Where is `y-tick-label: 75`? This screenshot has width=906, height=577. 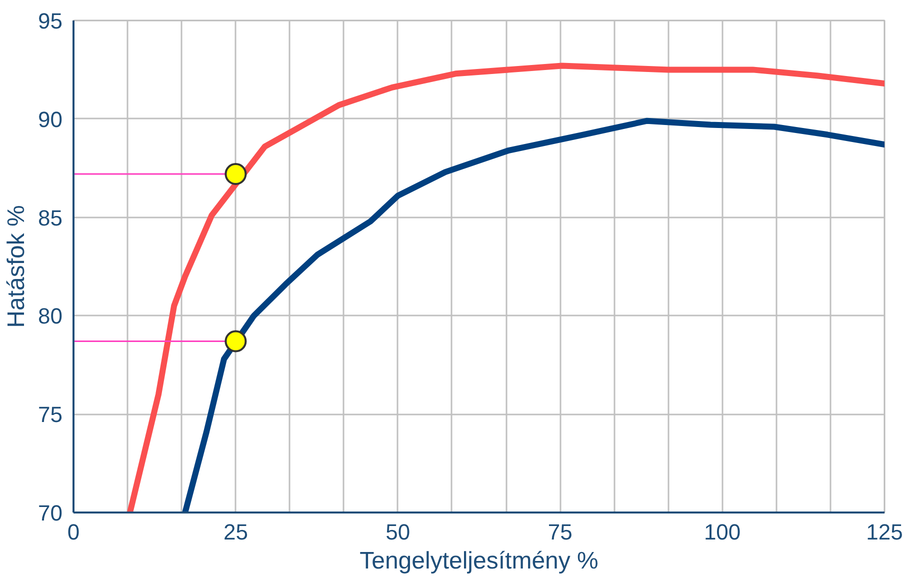
y-tick-label: 75 is located at coordinates (50, 415).